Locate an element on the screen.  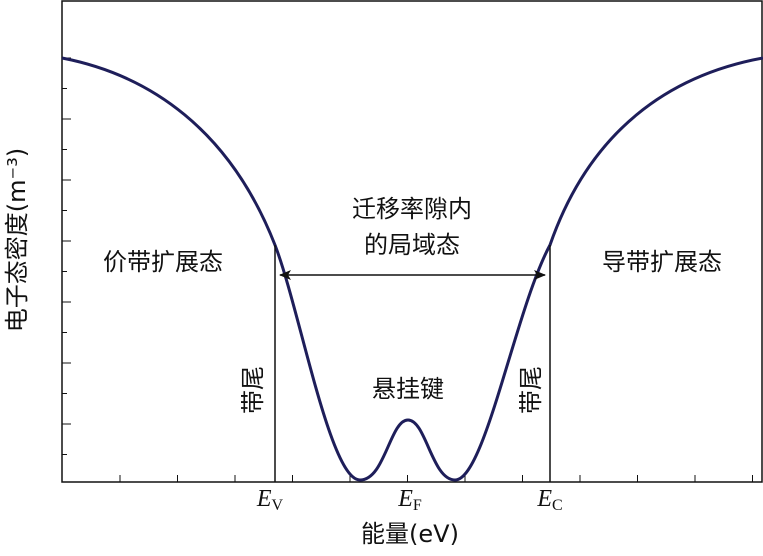
x-tick-label: EC is located at coordinates (549, 500).